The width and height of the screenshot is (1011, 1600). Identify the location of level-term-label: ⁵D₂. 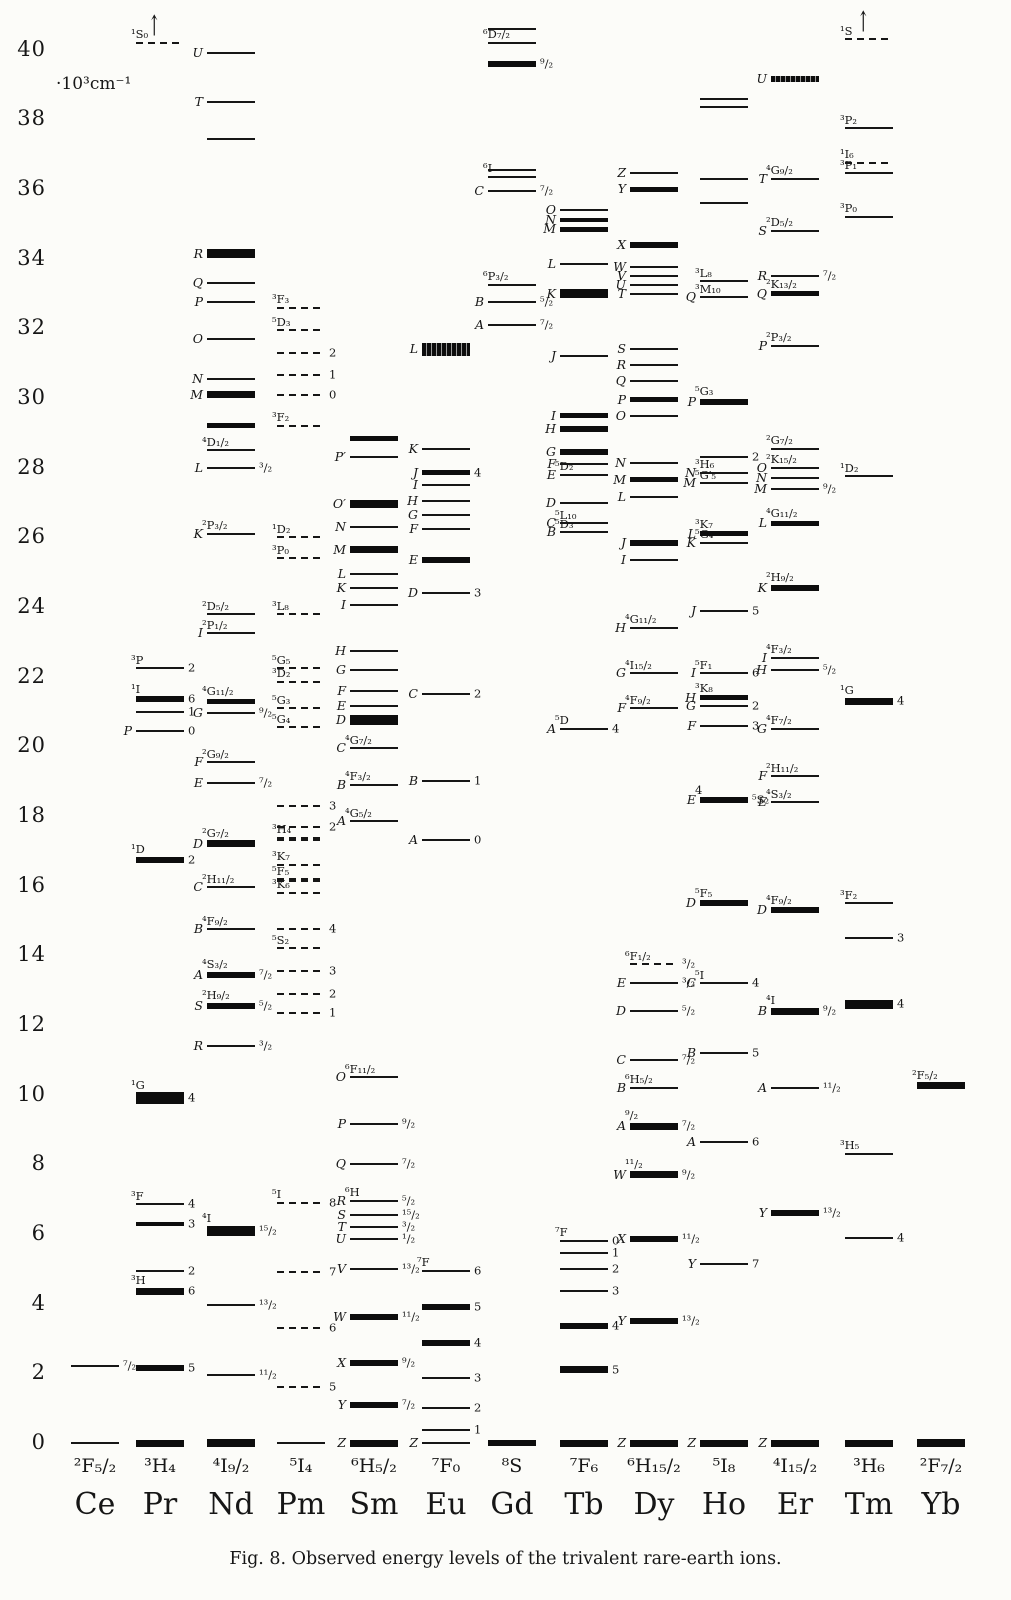
(564, 466).